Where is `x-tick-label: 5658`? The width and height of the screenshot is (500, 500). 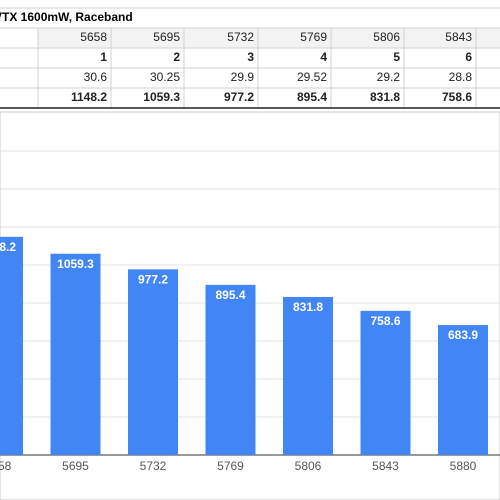
x-tick-label: 5658 is located at coordinates (6, 466).